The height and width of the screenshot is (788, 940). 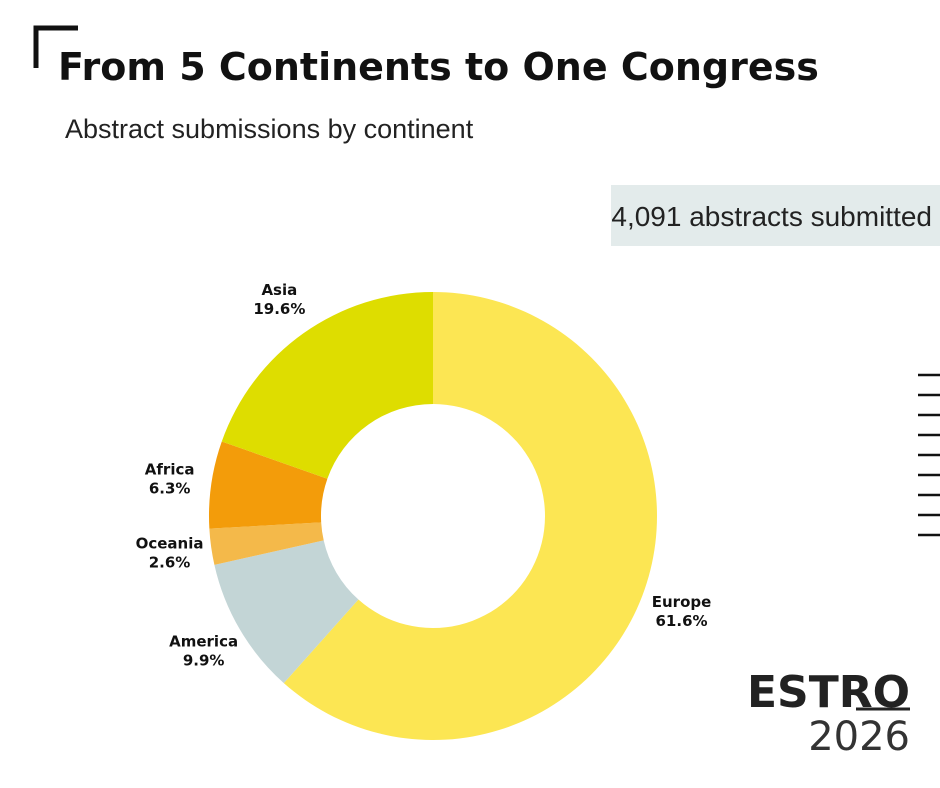 What do you see at coordinates (279, 290) in the screenshot?
I see `slice-label: Asia` at bounding box center [279, 290].